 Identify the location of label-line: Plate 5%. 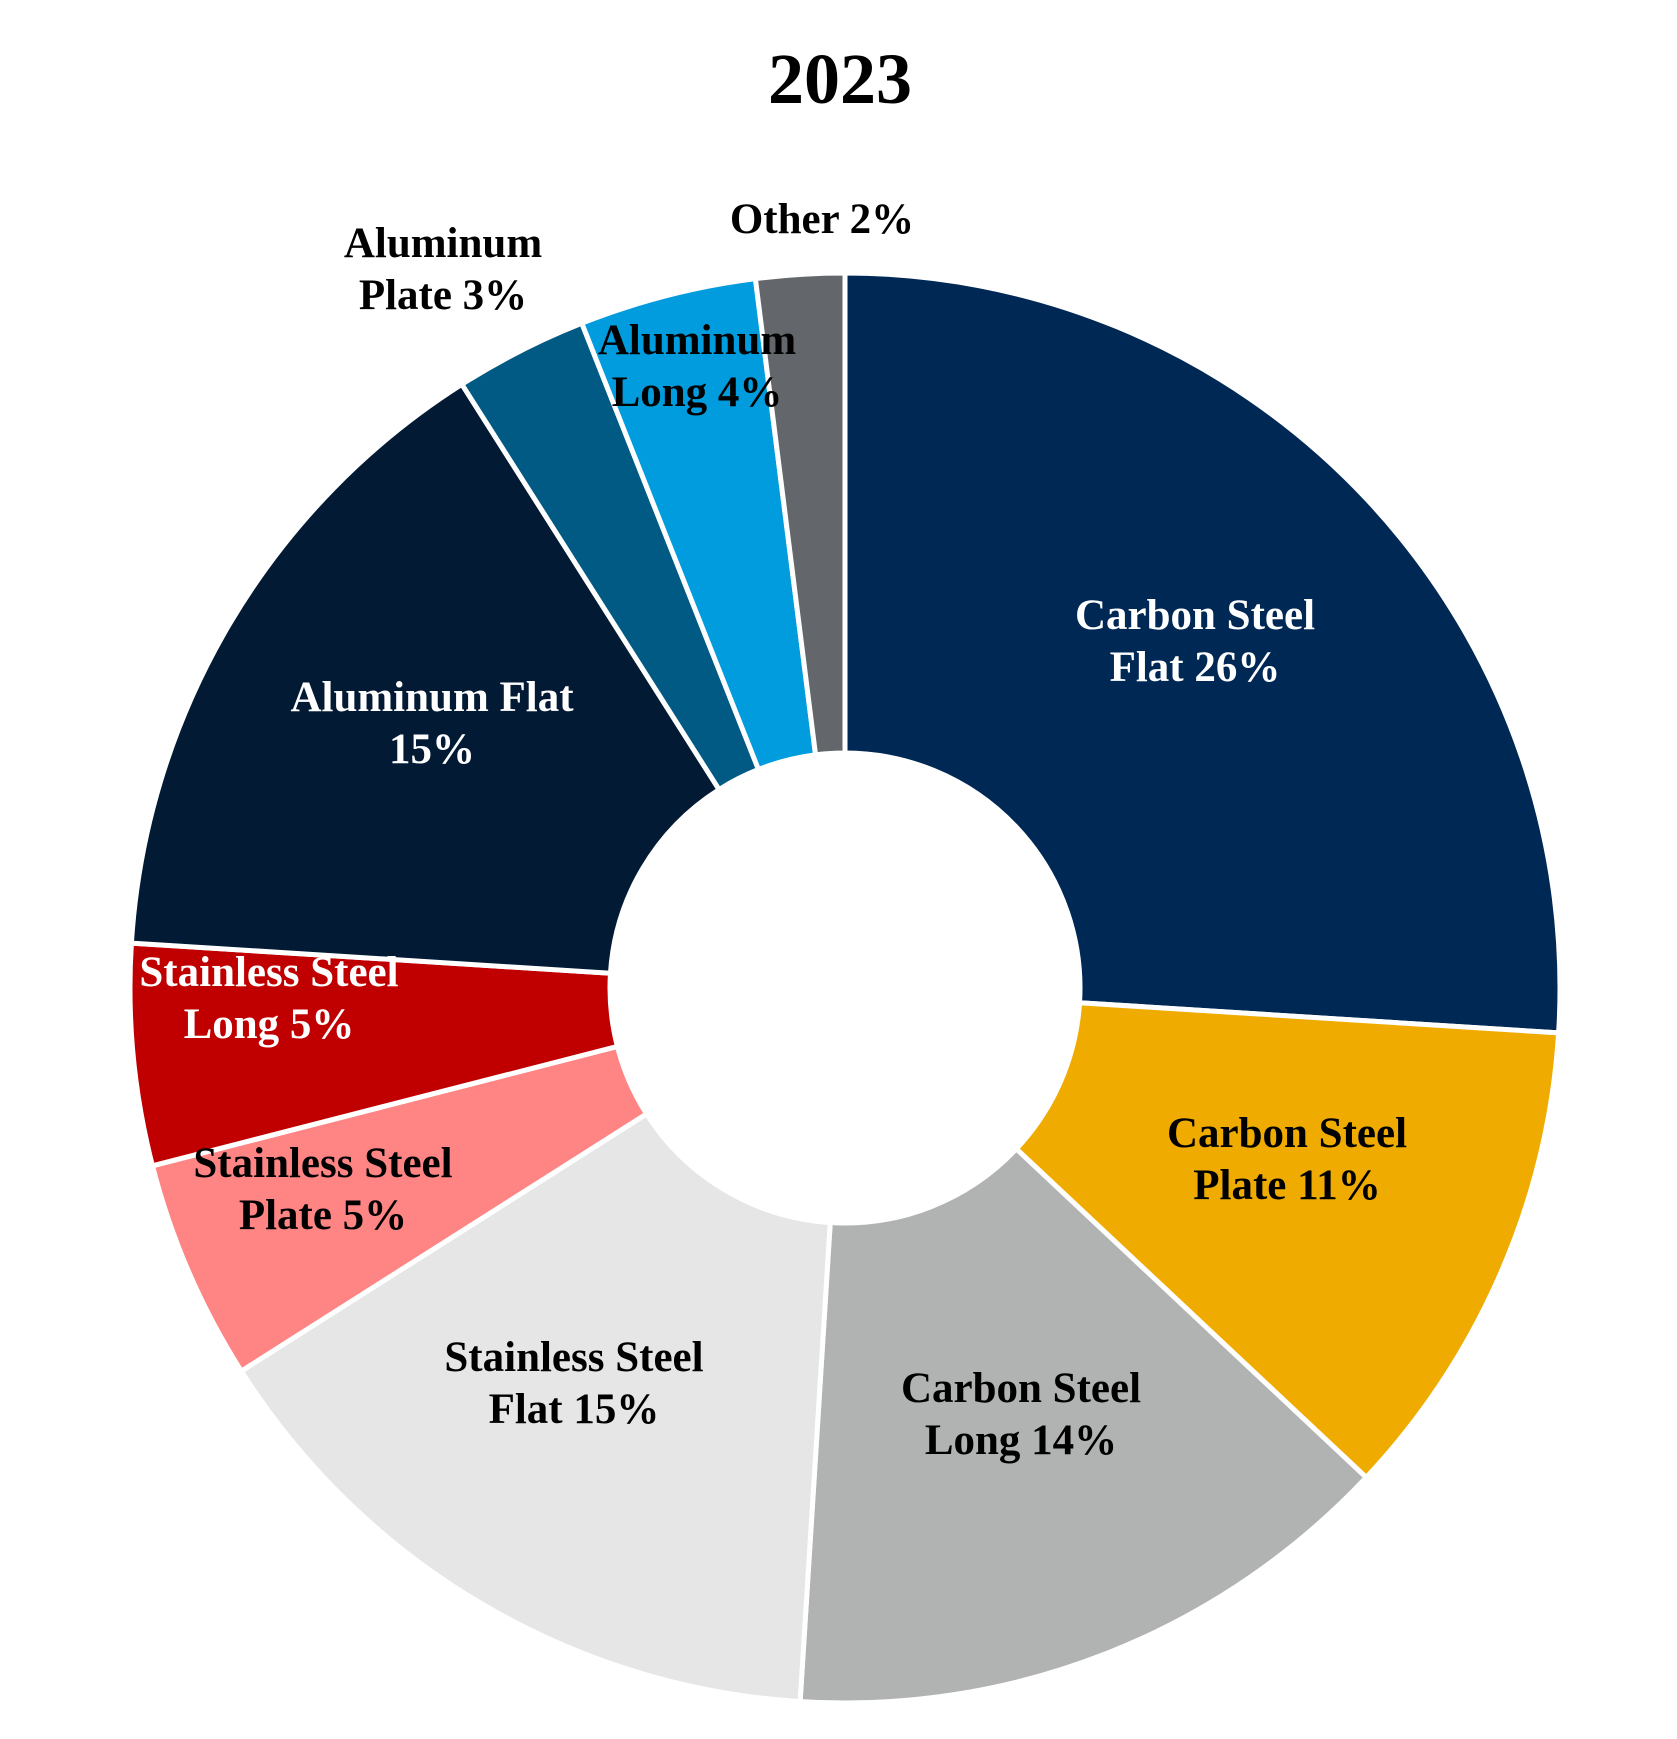
(323, 1215).